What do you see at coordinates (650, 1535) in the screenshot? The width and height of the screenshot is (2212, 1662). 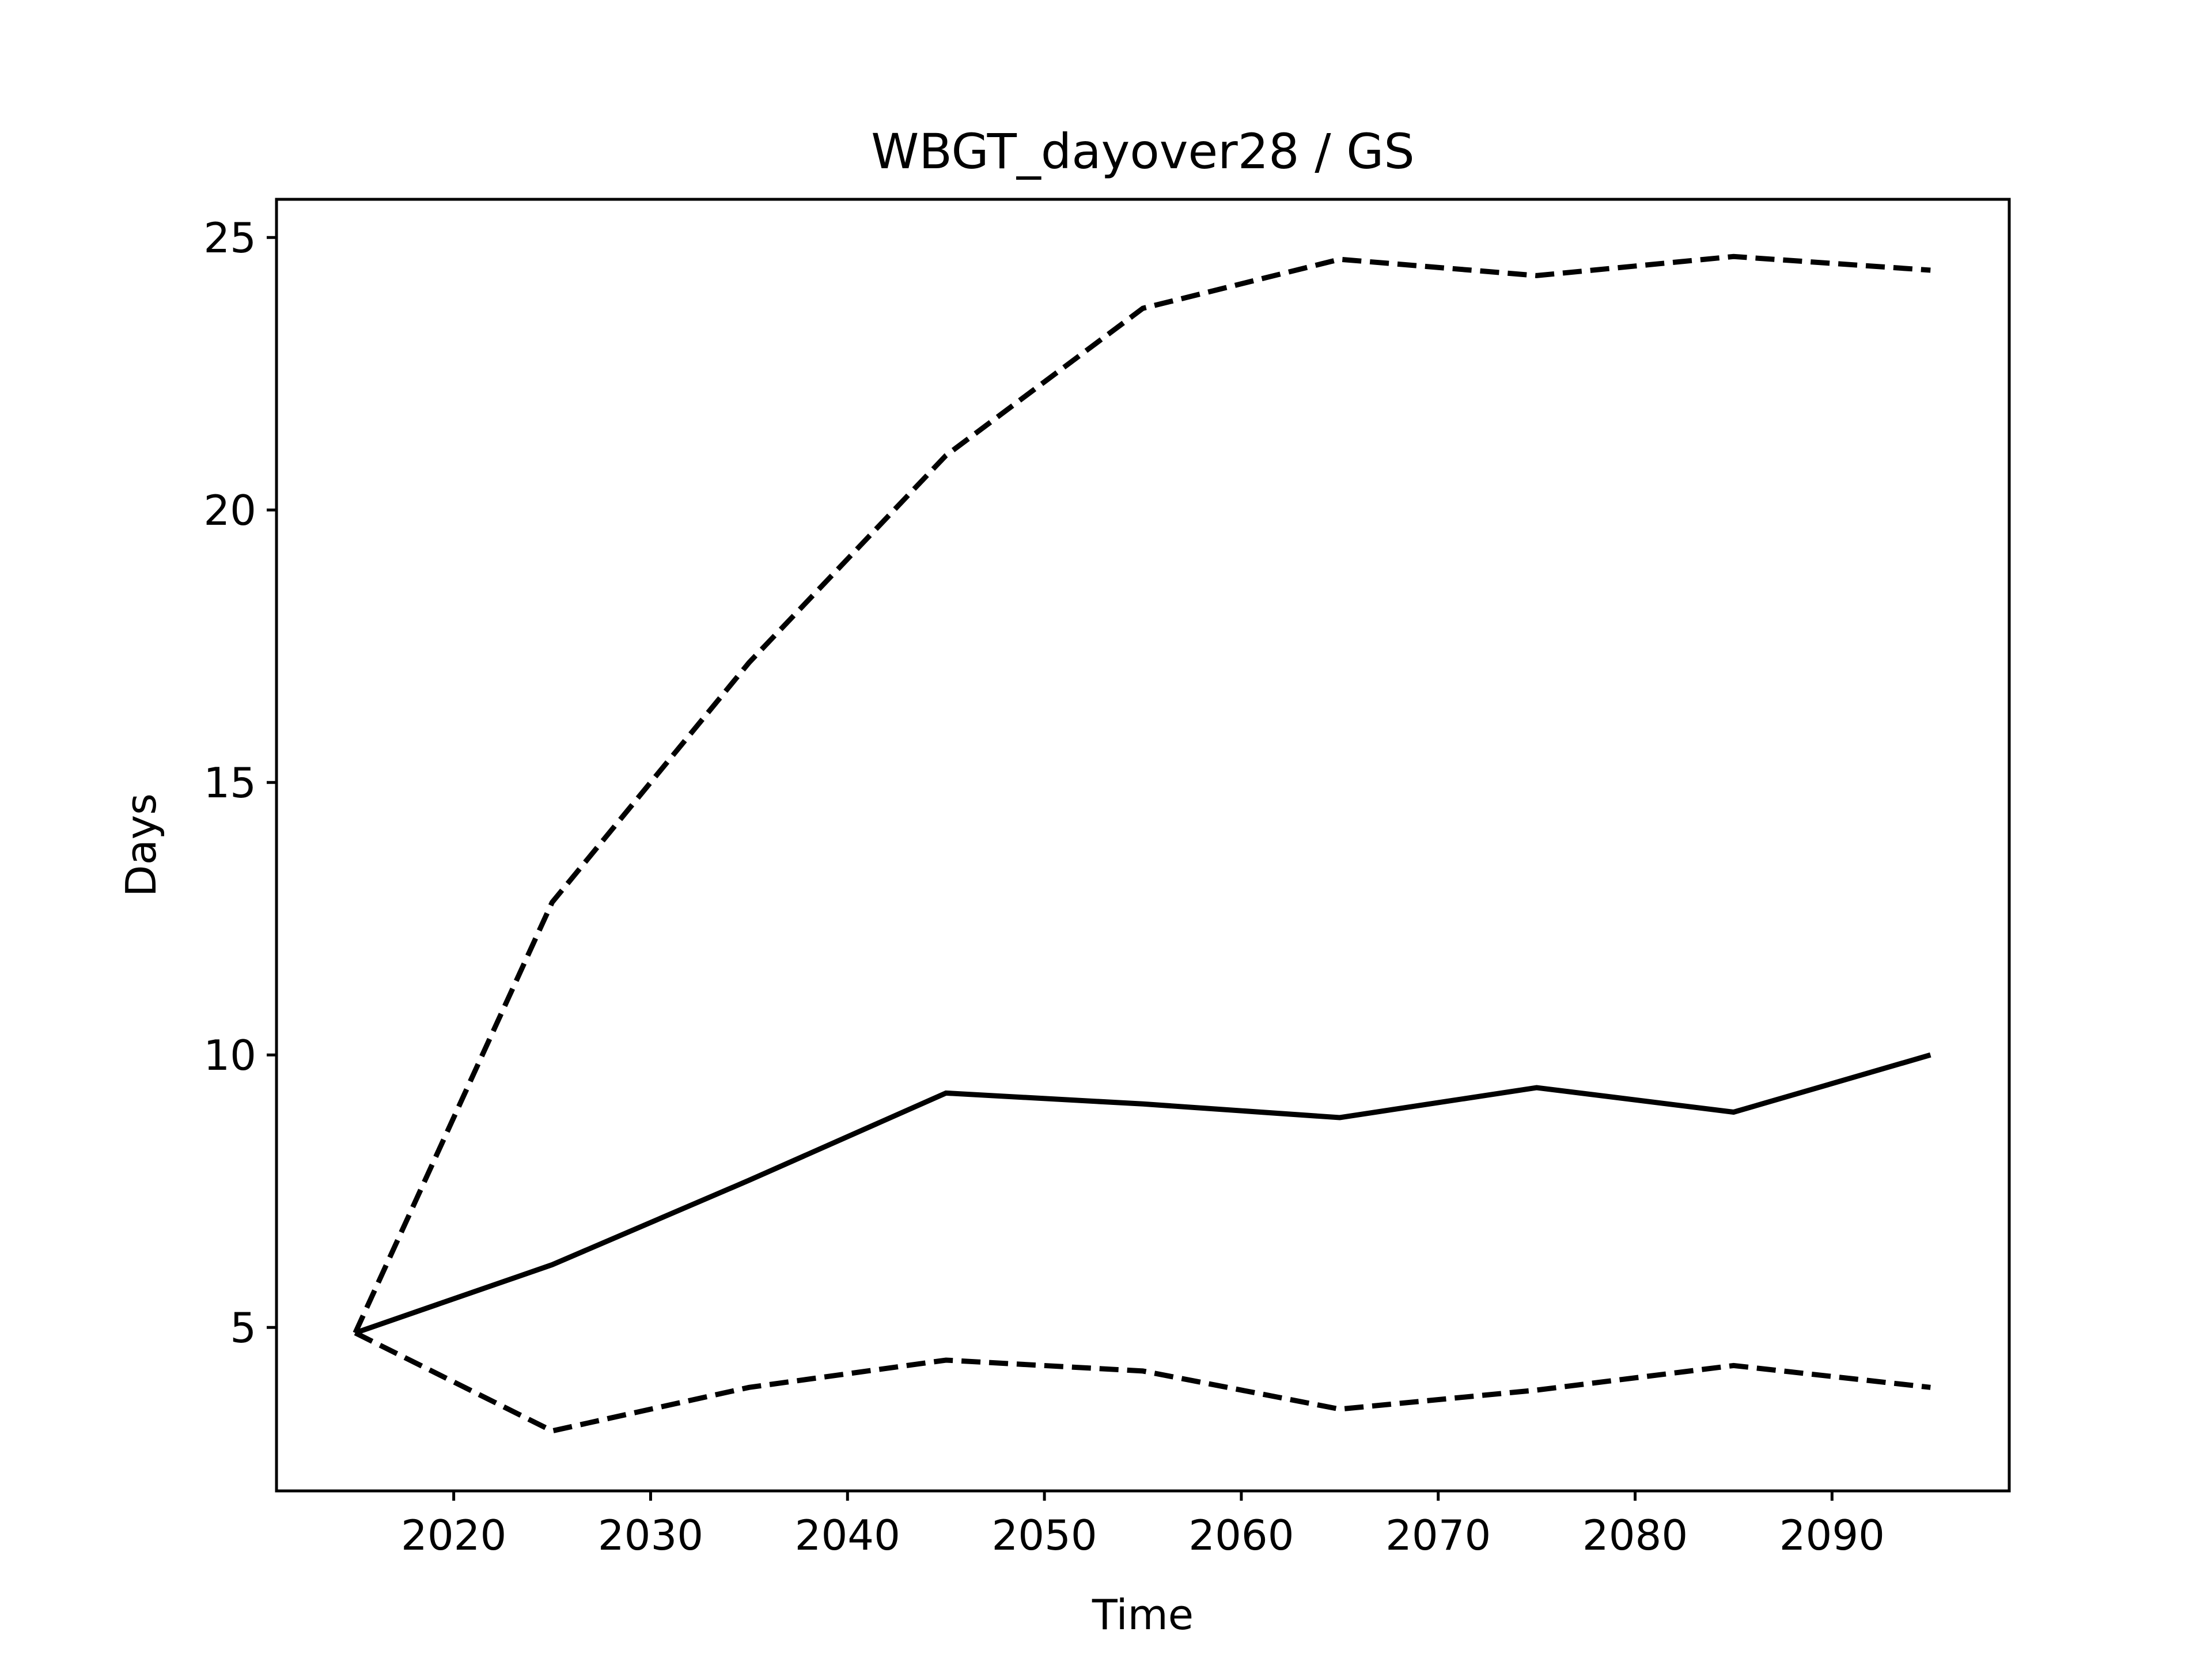 I see `x-tick-label: 2030` at bounding box center [650, 1535].